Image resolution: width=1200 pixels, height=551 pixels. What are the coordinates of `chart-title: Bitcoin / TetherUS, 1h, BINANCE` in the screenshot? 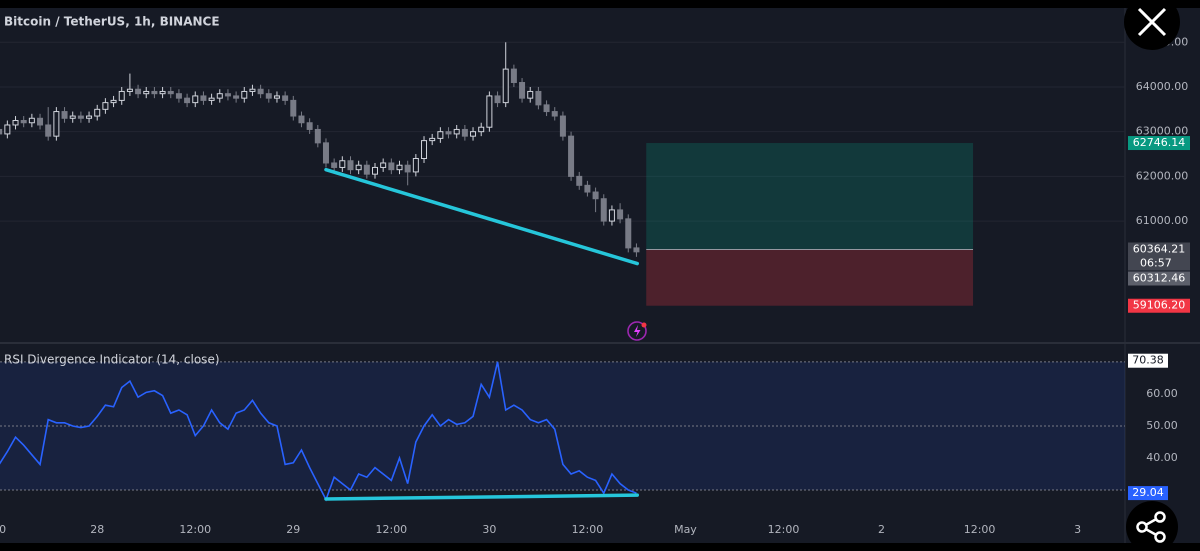 It's located at (112, 22).